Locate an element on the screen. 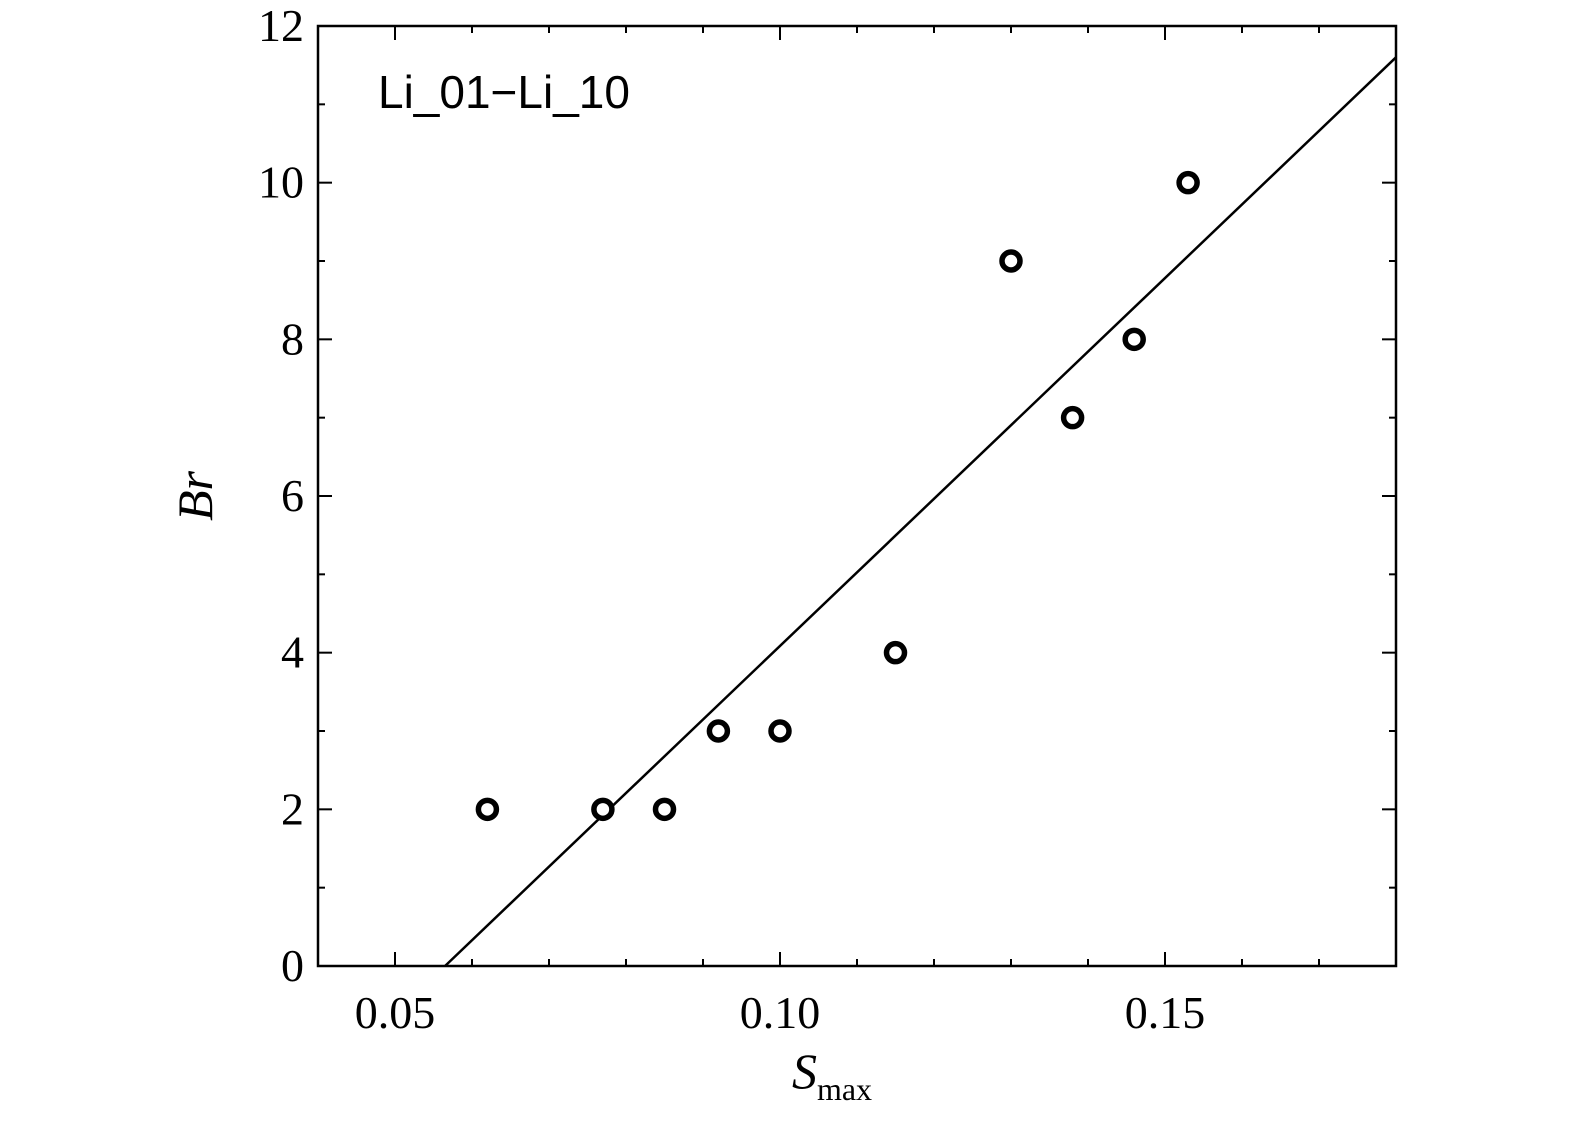  x-tick-label: 0.05 is located at coordinates (395, 1012).